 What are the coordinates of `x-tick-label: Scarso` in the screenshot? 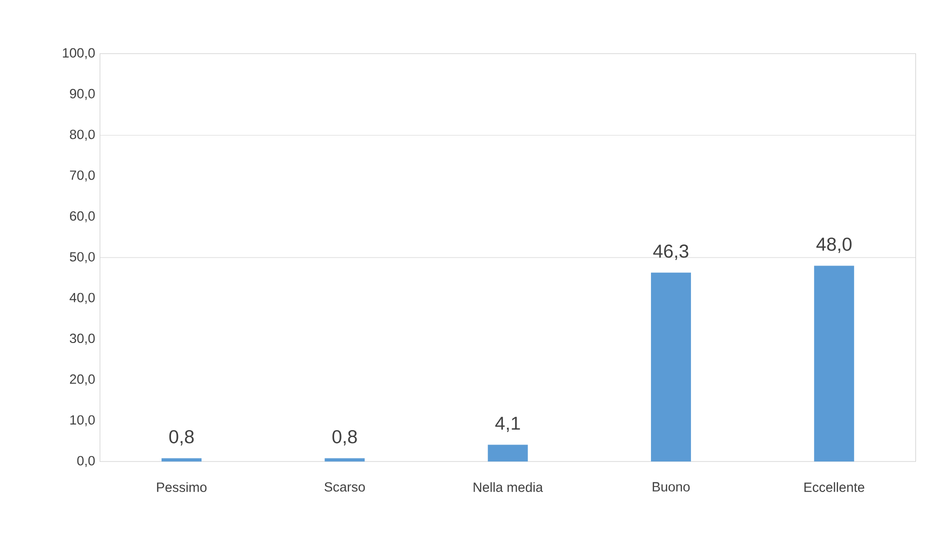 It's located at (344, 487).